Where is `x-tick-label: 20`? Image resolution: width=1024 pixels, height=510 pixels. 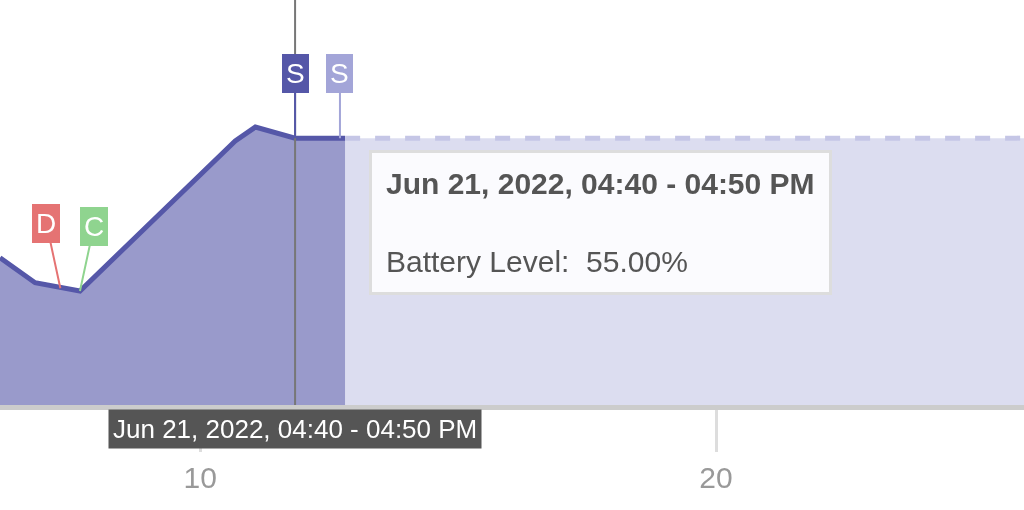 x-tick-label: 20 is located at coordinates (716, 477).